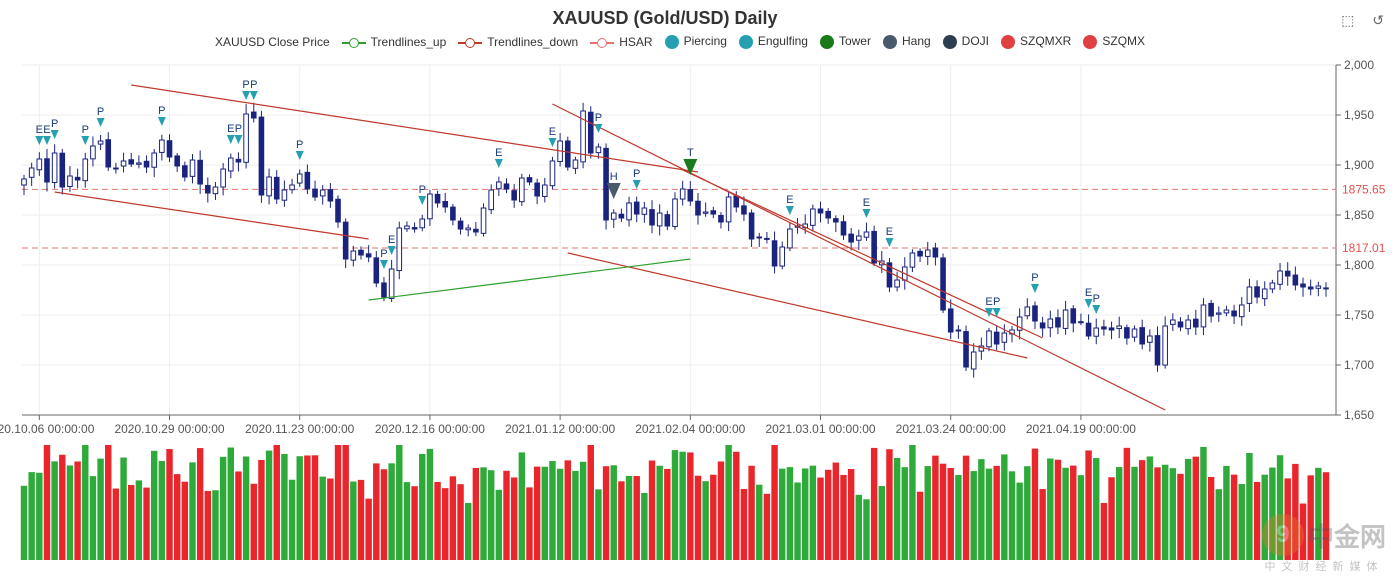 The width and height of the screenshot is (1398, 584). What do you see at coordinates (1355, 20) in the screenshot?
I see `chart-toolbox: ⬚ ↺` at bounding box center [1355, 20].